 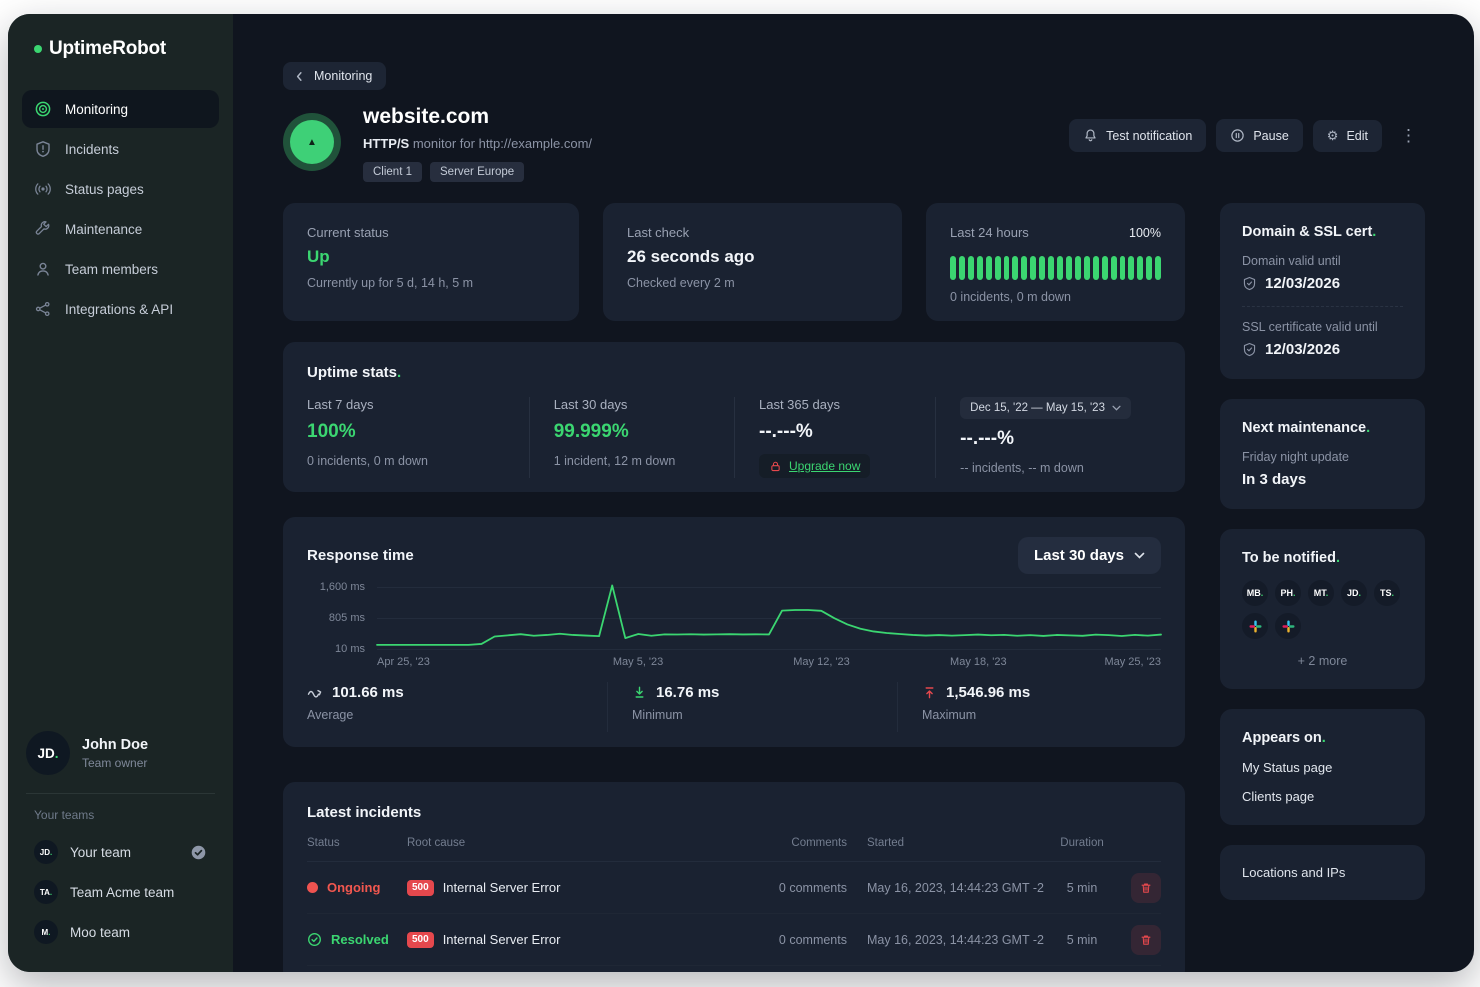 I want to click on to-be-notified-title: To be notified., so click(x=1291, y=558).